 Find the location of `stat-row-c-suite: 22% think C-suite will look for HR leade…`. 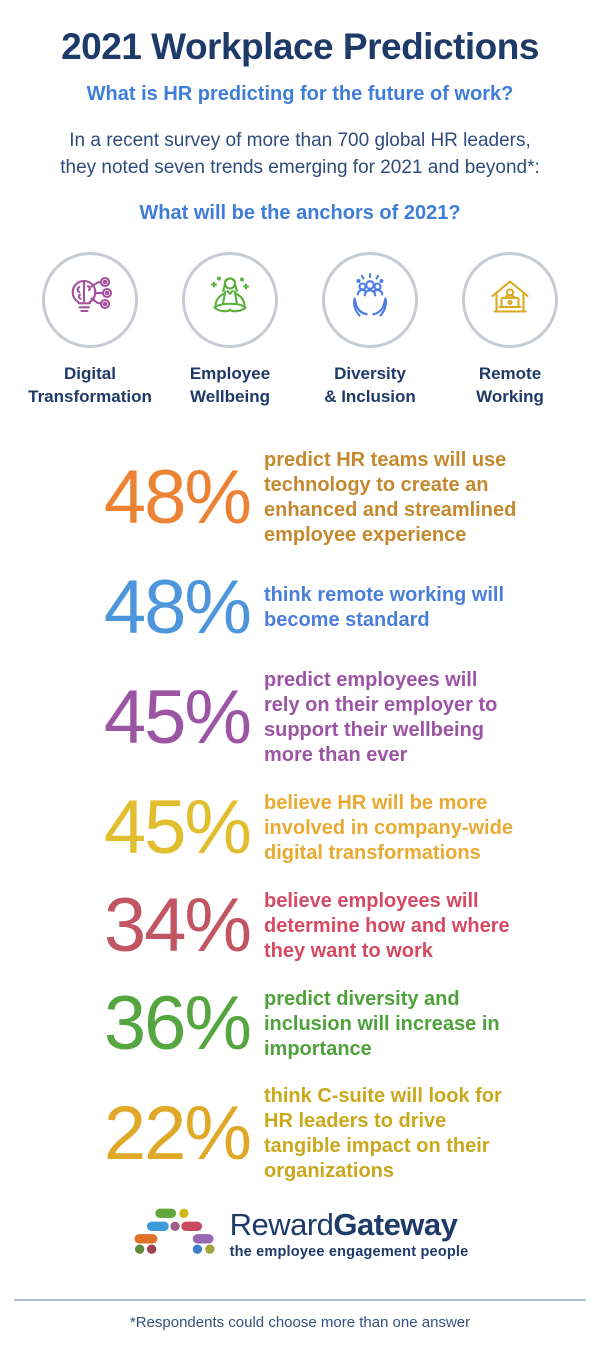

stat-row-c-suite: 22% think C-suite will look for HR leade… is located at coordinates (328, 1134).